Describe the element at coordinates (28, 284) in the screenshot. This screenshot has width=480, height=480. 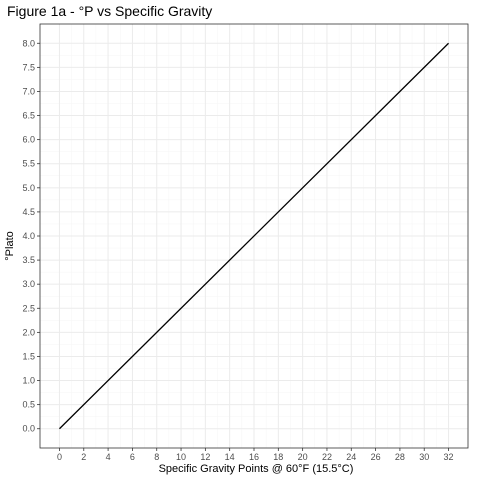
I see `y-tick-label: 3.0` at that location.